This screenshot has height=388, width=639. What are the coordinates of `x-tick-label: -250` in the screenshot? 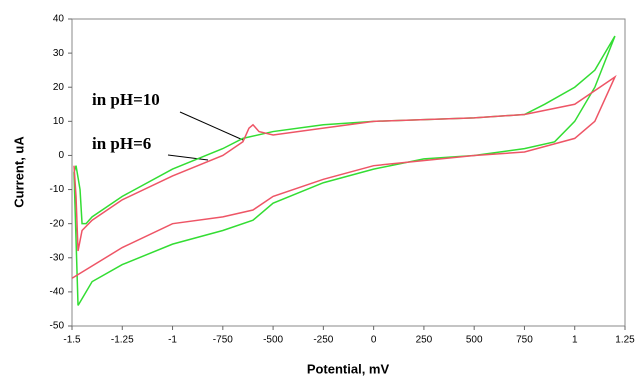 It's located at (323, 340).